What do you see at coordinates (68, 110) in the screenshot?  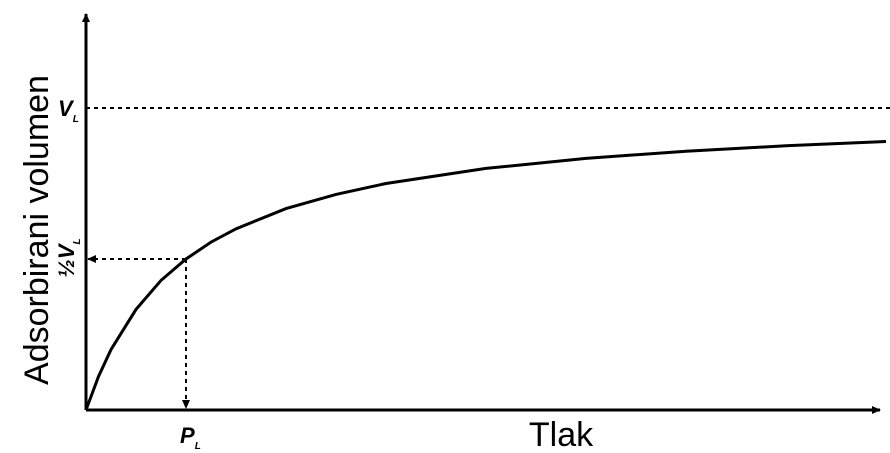 I see `vl-label: VL` at bounding box center [68, 110].